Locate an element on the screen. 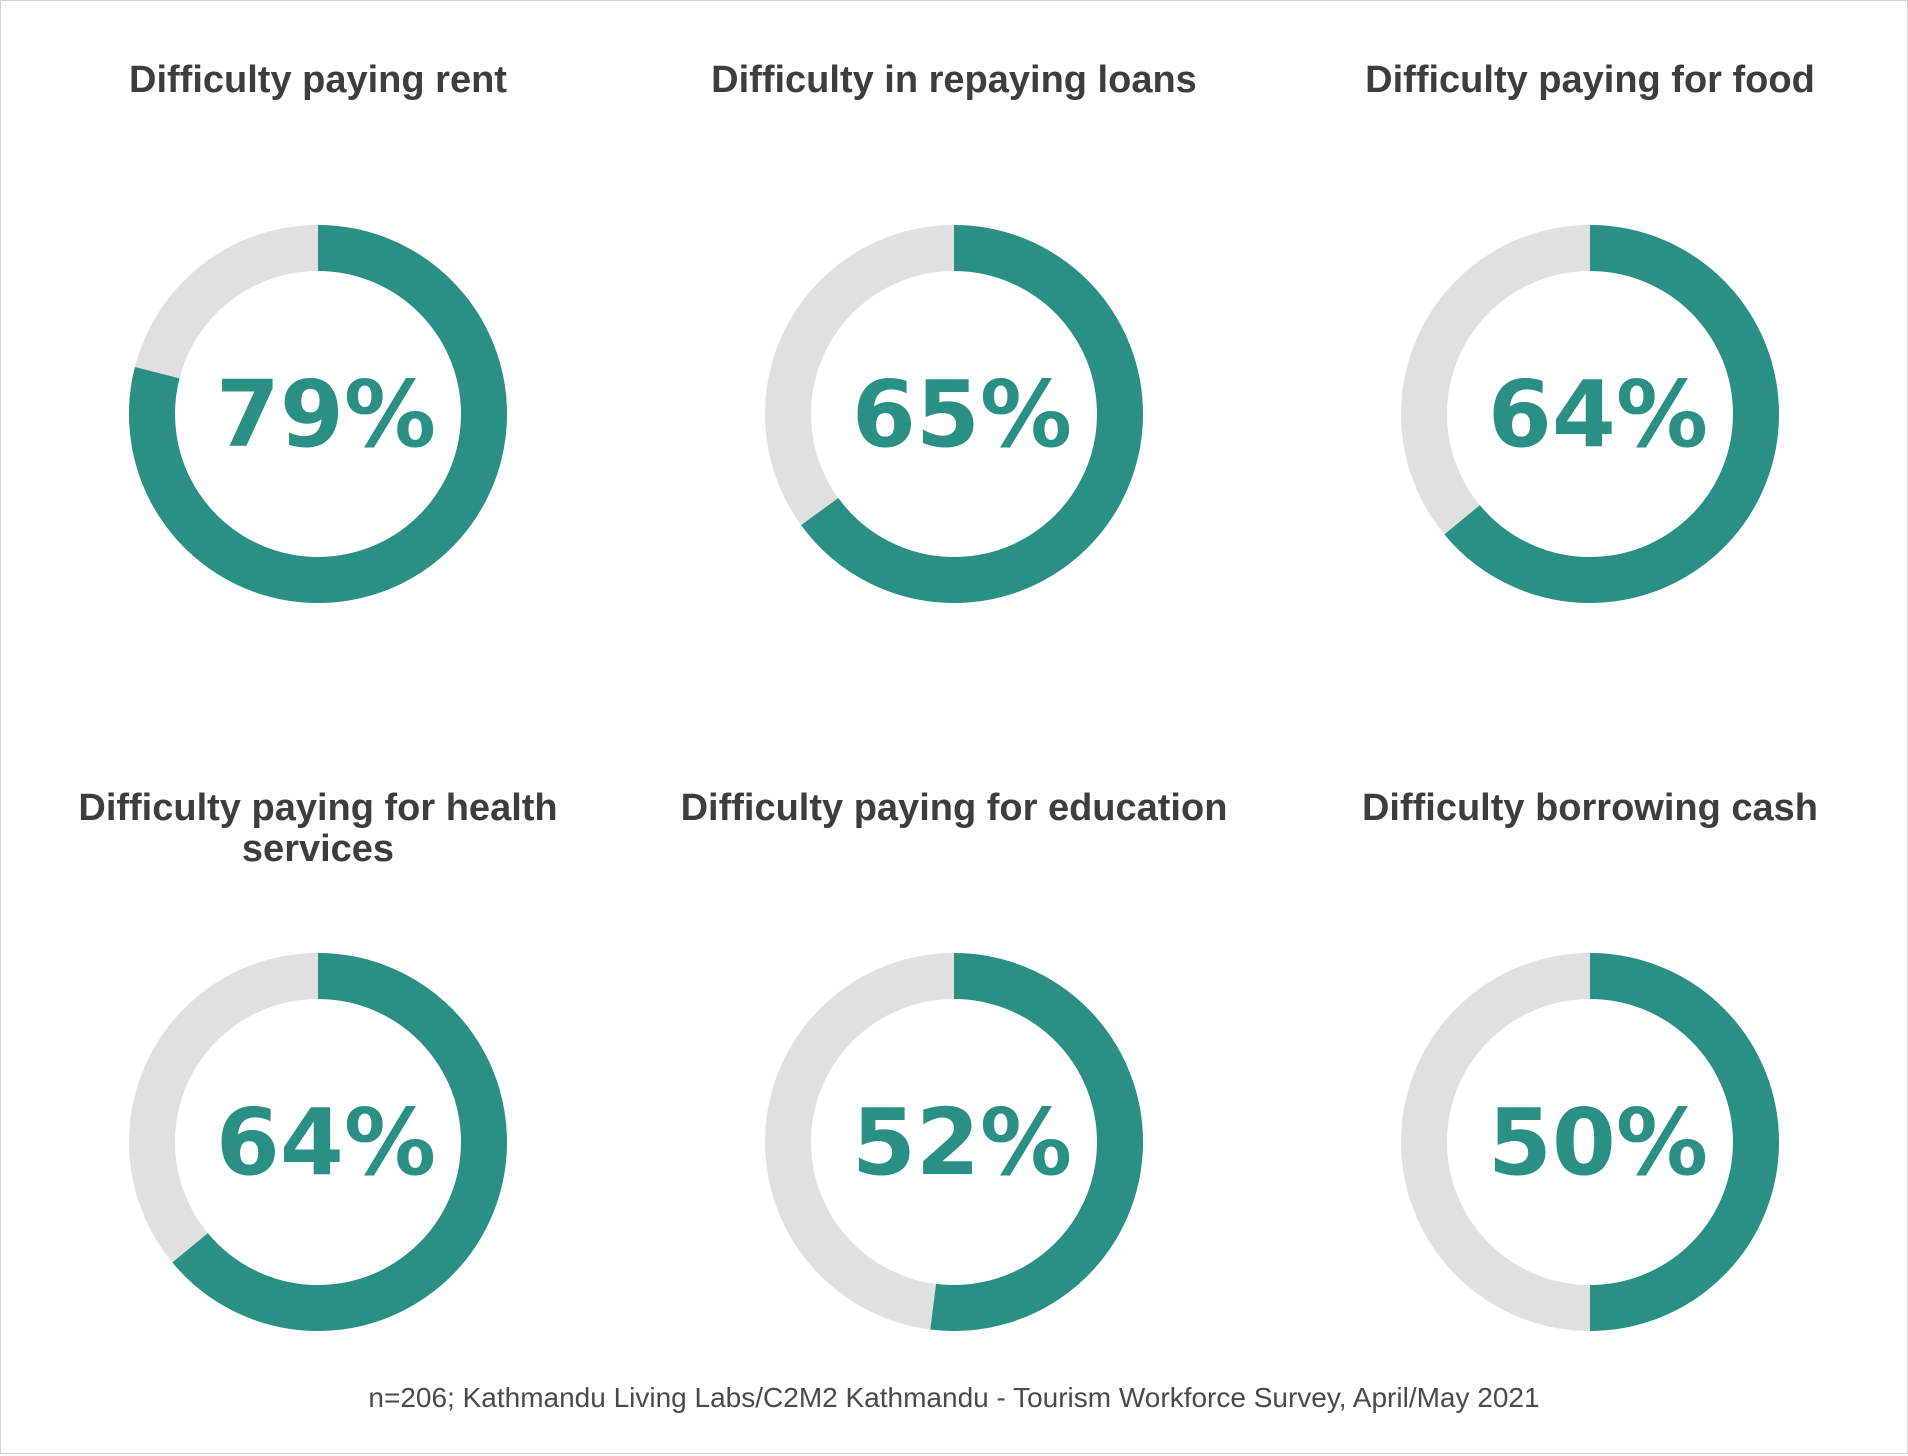  donut-chart: 79% is located at coordinates (318, 414).